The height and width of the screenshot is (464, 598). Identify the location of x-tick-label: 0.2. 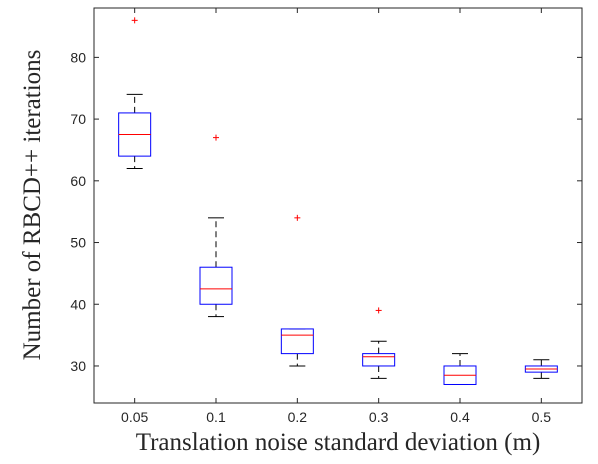
(298, 417).